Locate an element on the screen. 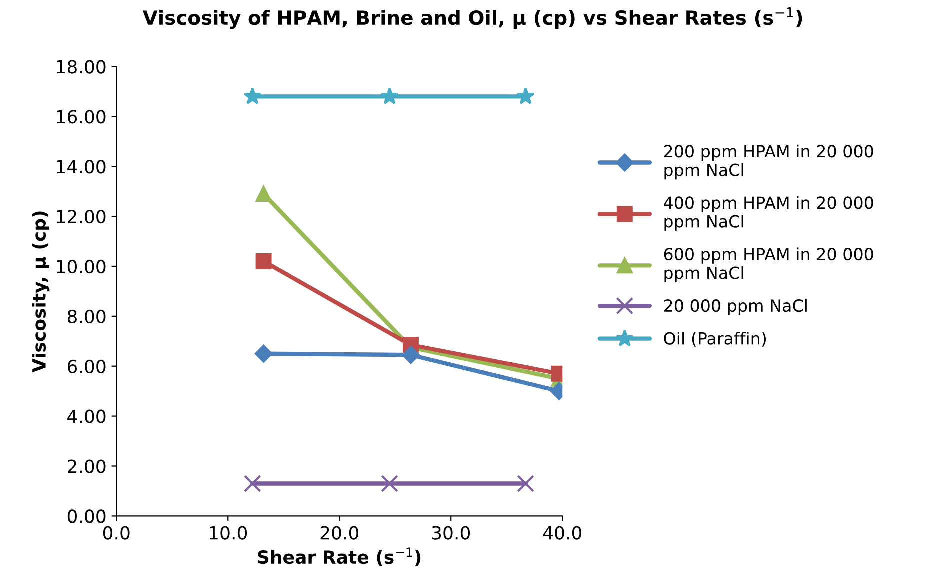  legend-label: 400 ppm HPAM in 20 000 ppm NaCl is located at coordinates (769, 214).